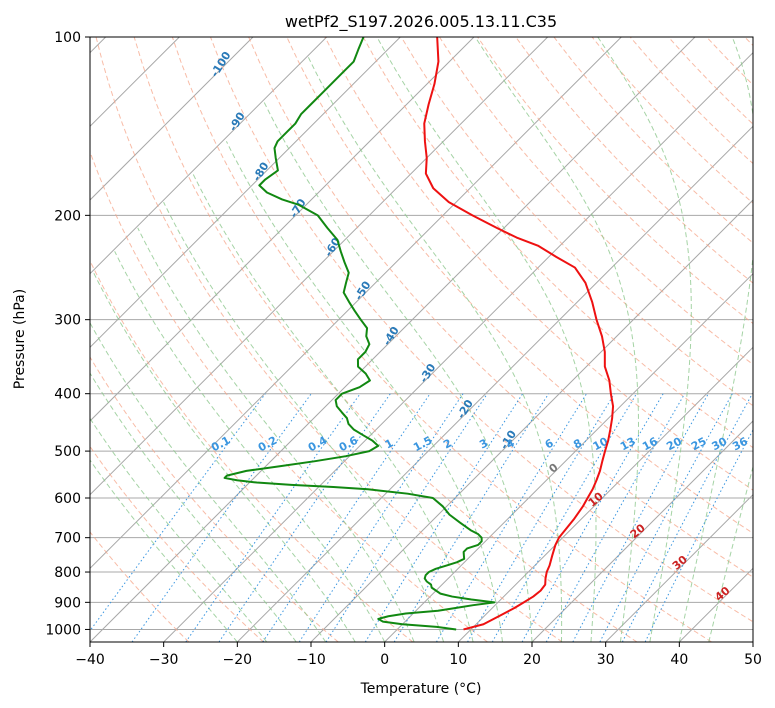  Describe the element at coordinates (221, 64) in the screenshot. I see `dry-adiabat-label: -100` at that location.